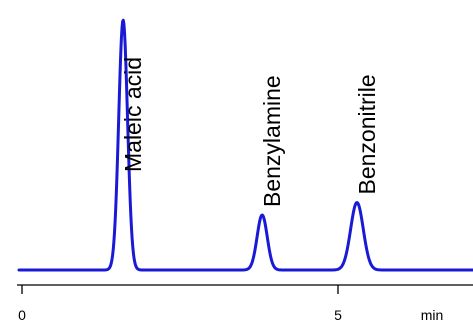  I want to click on x-axis-ticks: 0510, so click(180, 304).